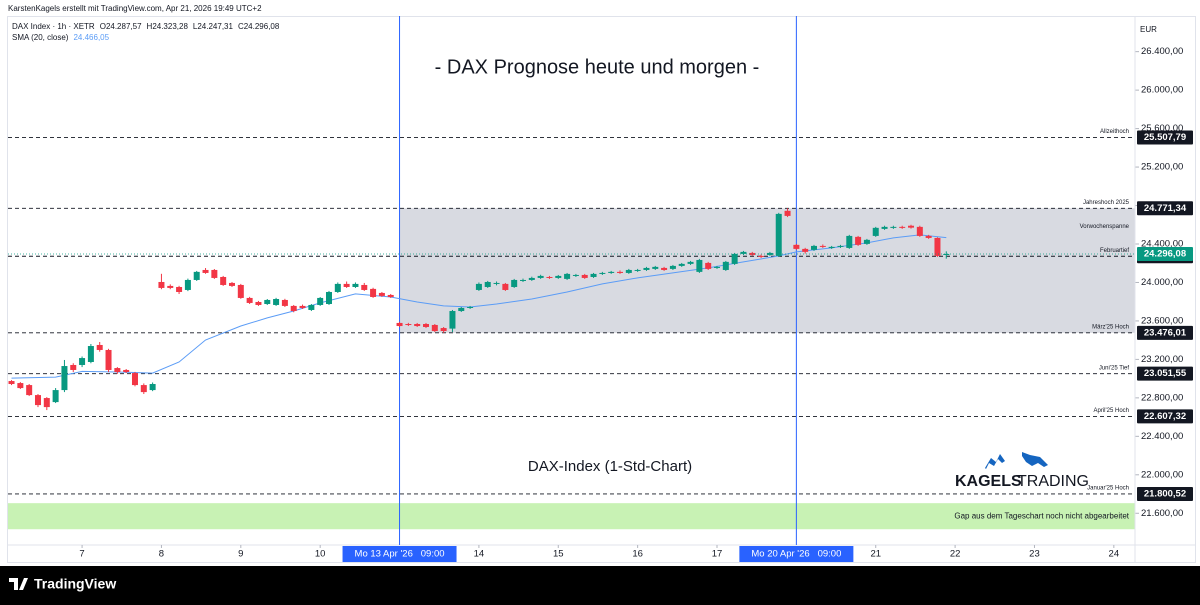 Image resolution: width=1200 pixels, height=605 pixels. Describe the element at coordinates (1114, 132) in the screenshot. I see `level-name: Allzeithoch` at that location.